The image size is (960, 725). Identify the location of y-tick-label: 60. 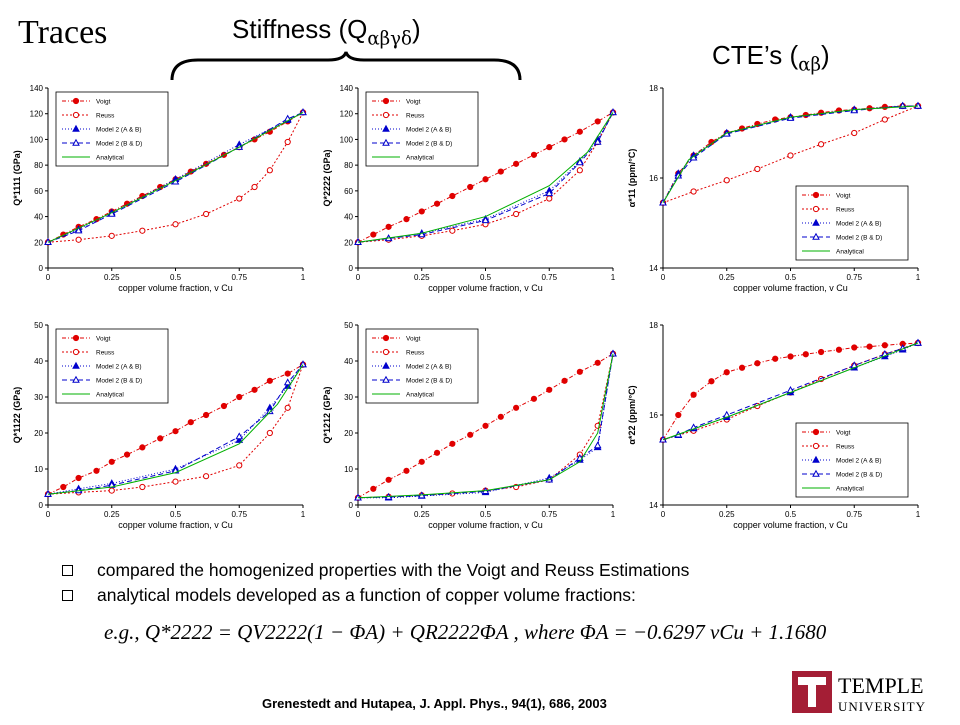
(38, 191).